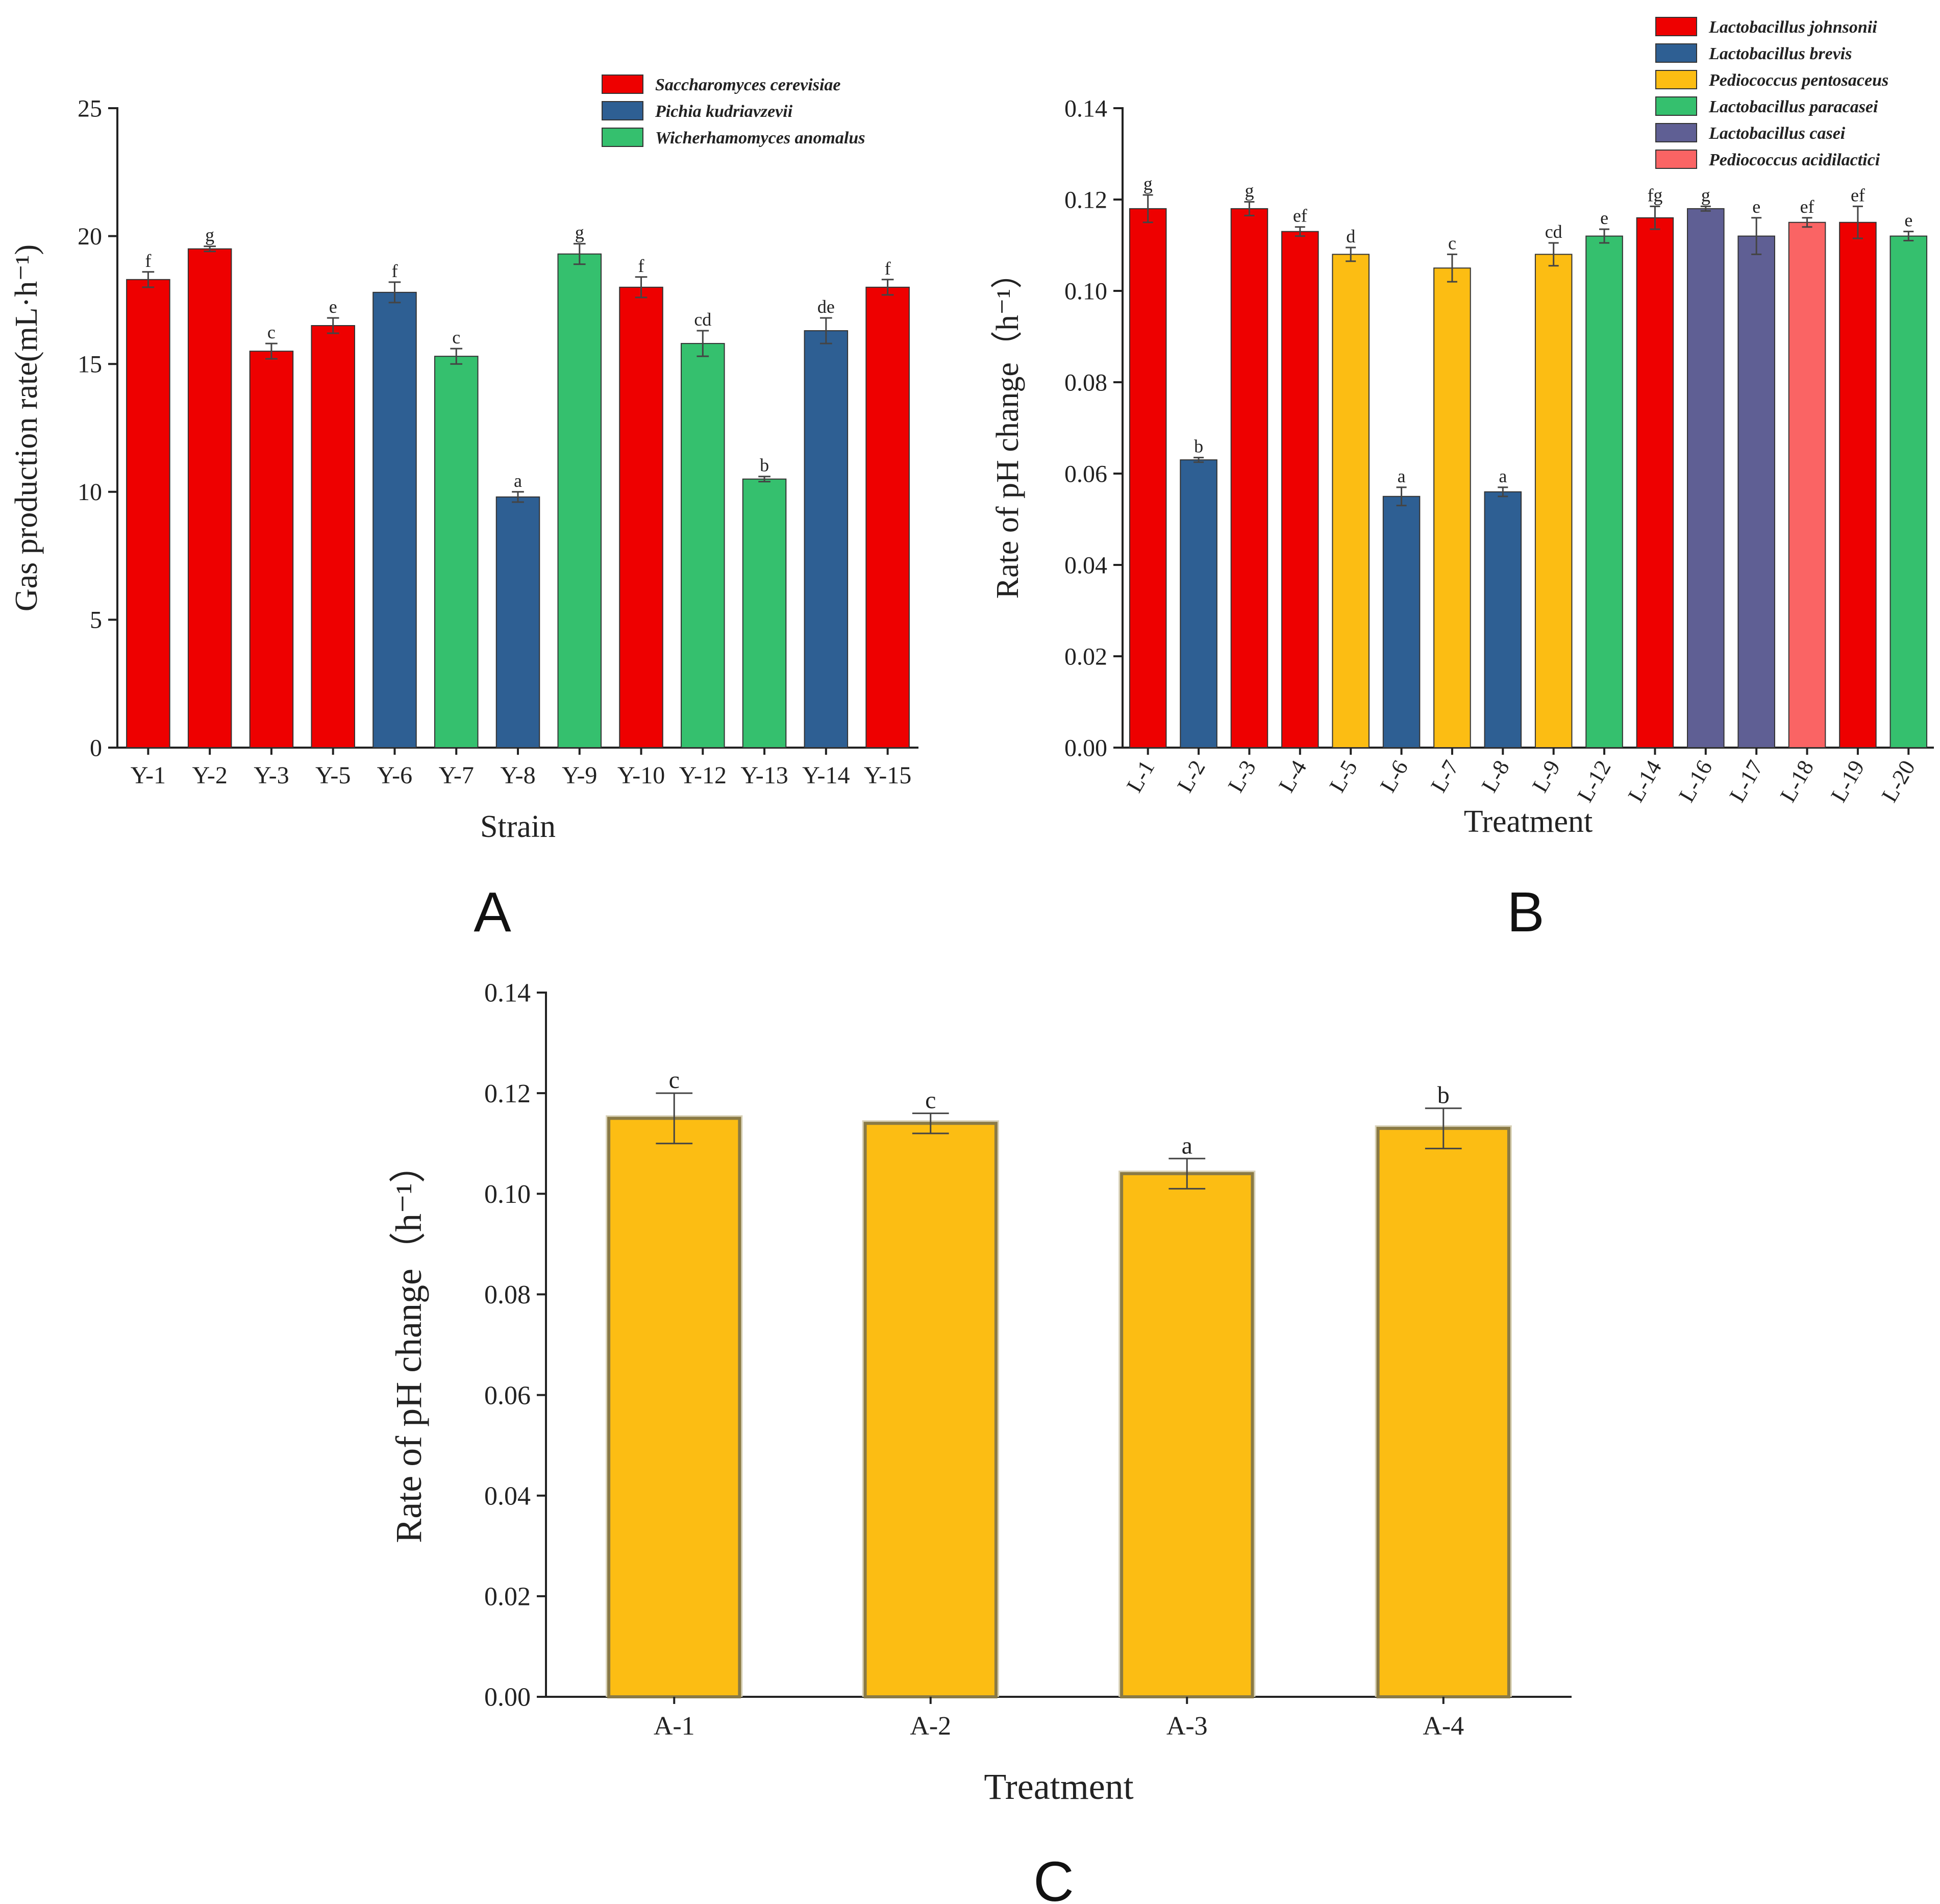 This screenshot has width=1940, height=1904. I want to click on y-tick-label: 0.14, so click(1085, 108).